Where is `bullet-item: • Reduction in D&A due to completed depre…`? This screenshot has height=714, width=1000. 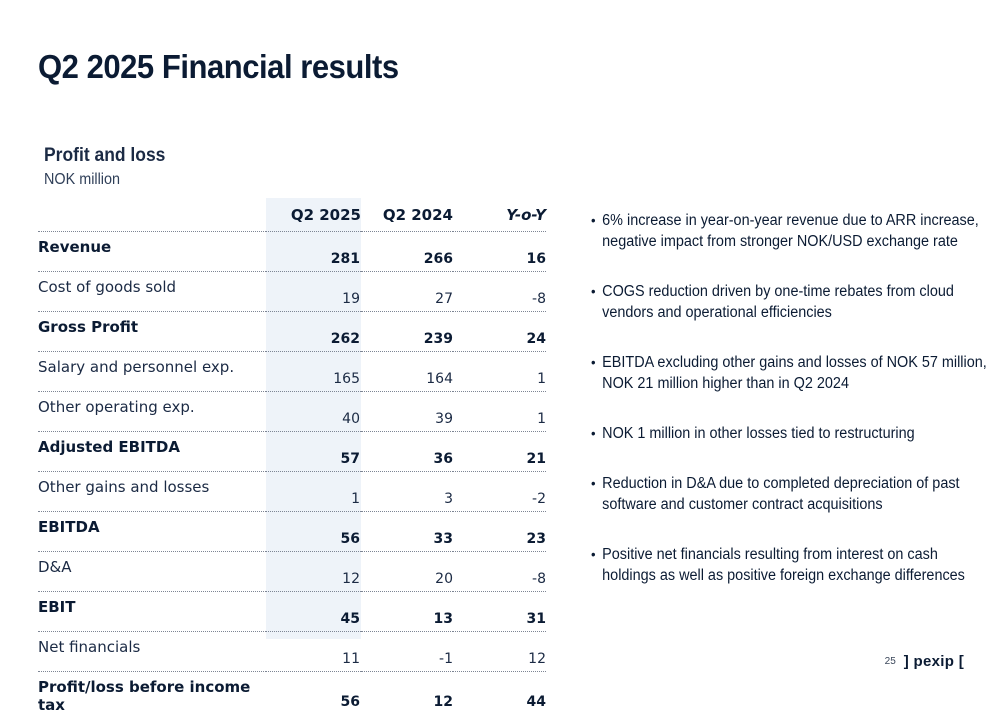
bullet-item: • Reduction in D&A due to completed depre… is located at coordinates (792, 508).